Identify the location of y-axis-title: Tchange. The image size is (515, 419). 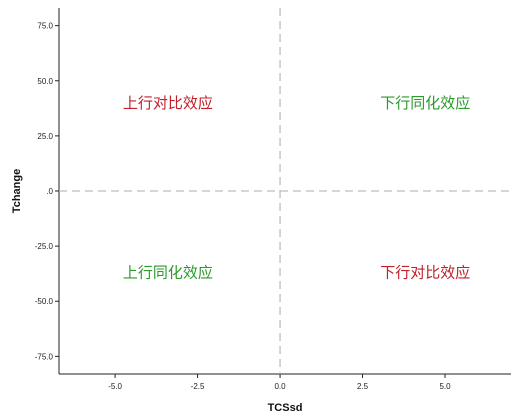
(17, 191).